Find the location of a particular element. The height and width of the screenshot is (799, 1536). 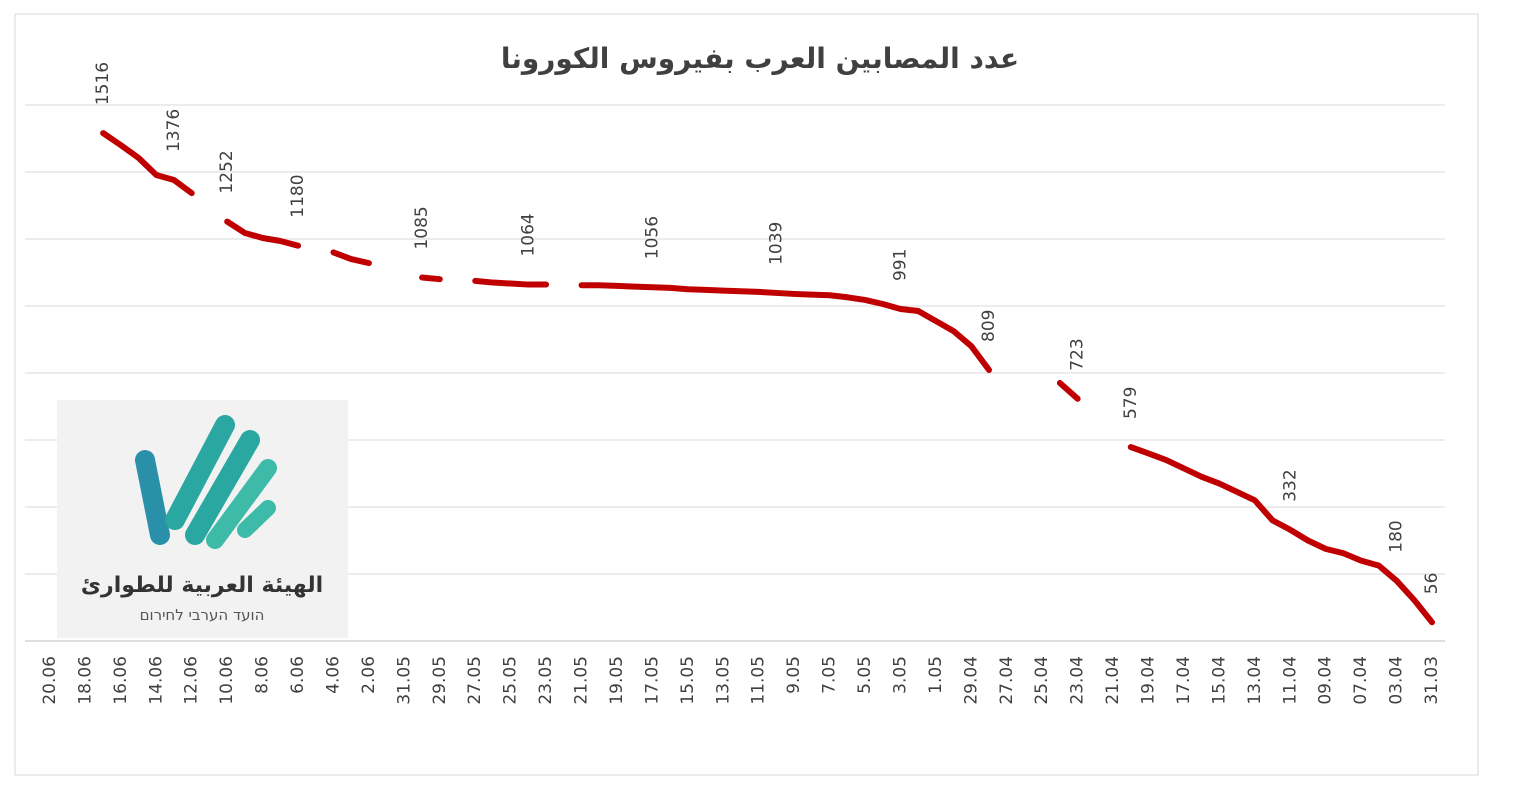

data-label: 1180 is located at coordinates (298, 195).